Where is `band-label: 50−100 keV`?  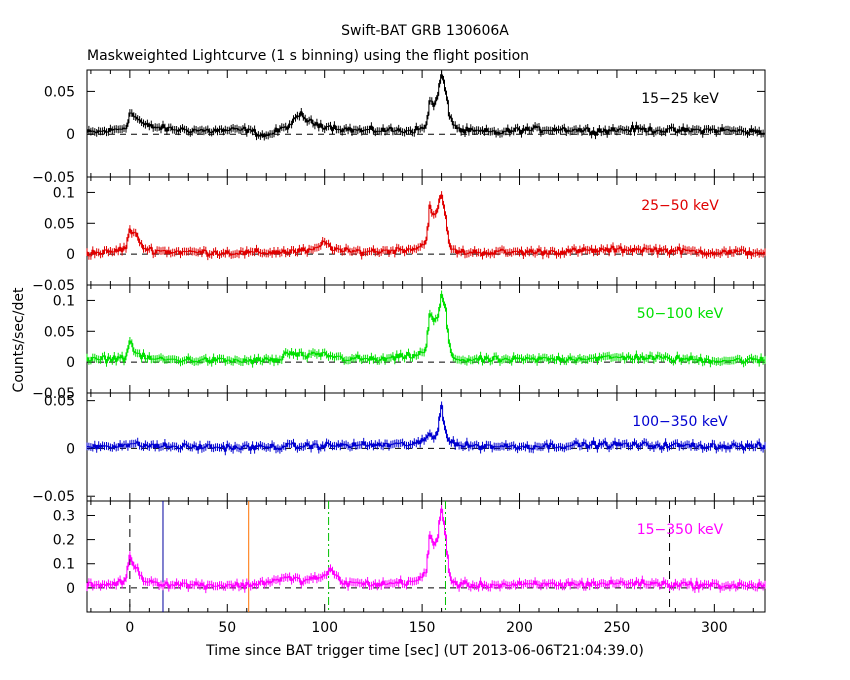 band-label: 50−100 keV is located at coordinates (680, 314).